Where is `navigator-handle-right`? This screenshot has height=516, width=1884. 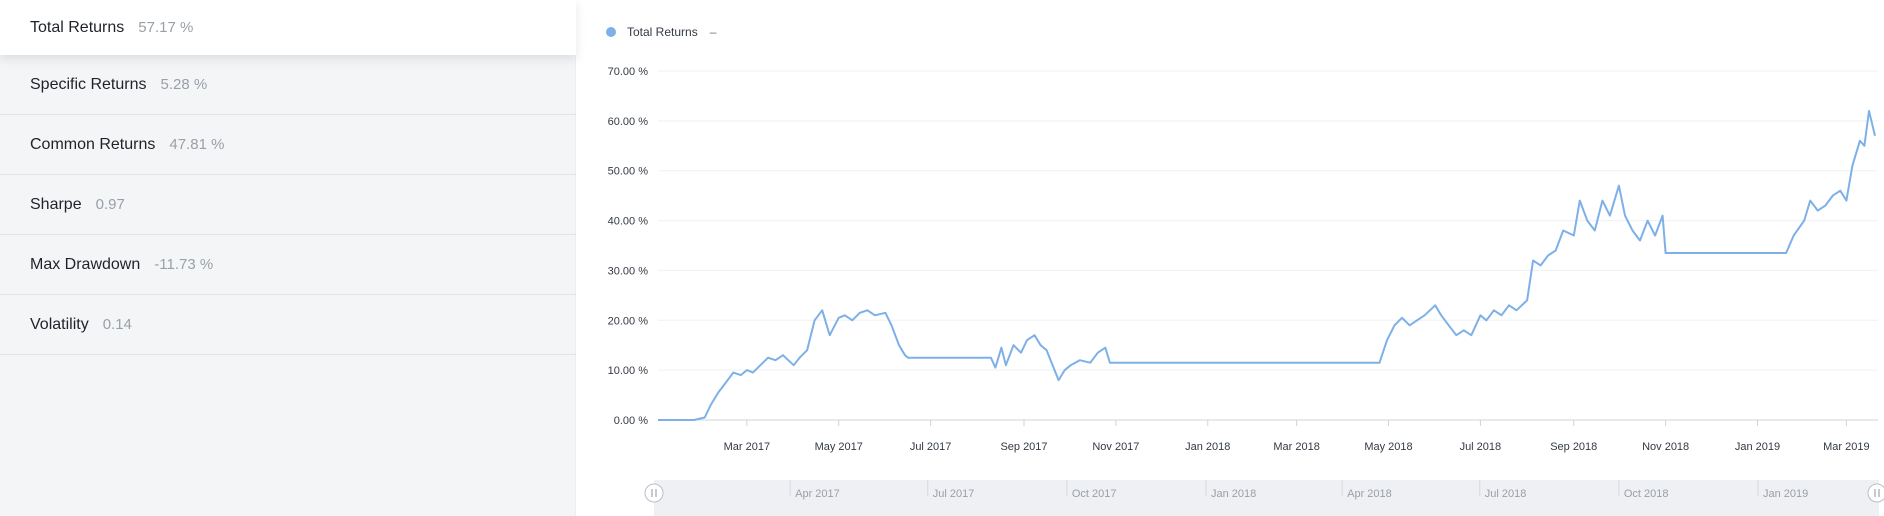
navigator-handle-right is located at coordinates (1875, 493).